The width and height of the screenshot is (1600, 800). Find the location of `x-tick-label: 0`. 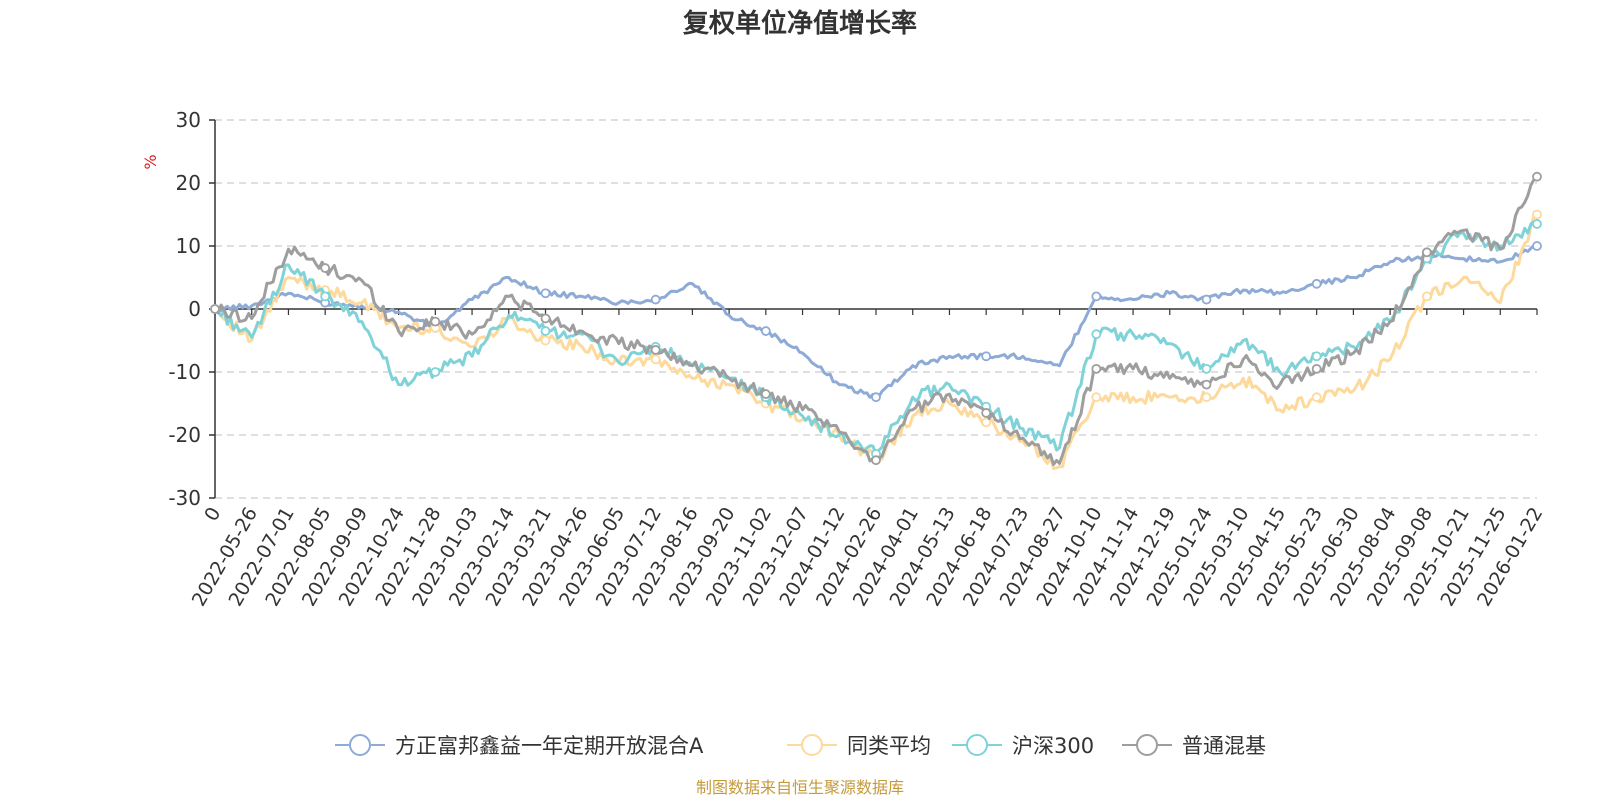

x-tick-label: 0 is located at coordinates (212, 514).